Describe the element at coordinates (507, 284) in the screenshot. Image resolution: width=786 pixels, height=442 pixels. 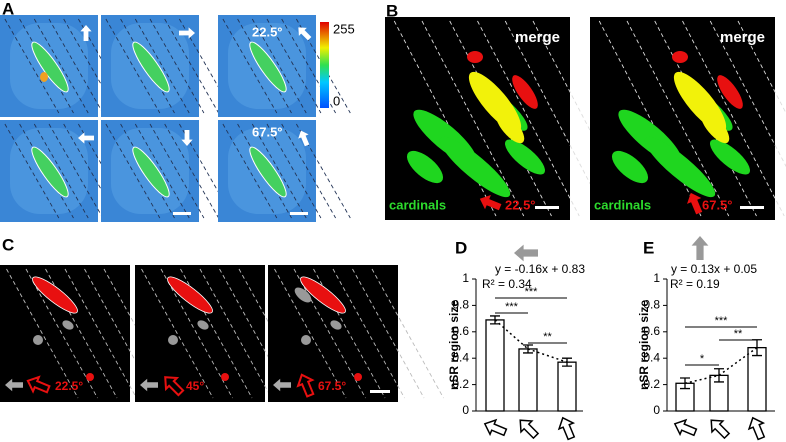
I see `r-squared: R² = 0.34` at that location.